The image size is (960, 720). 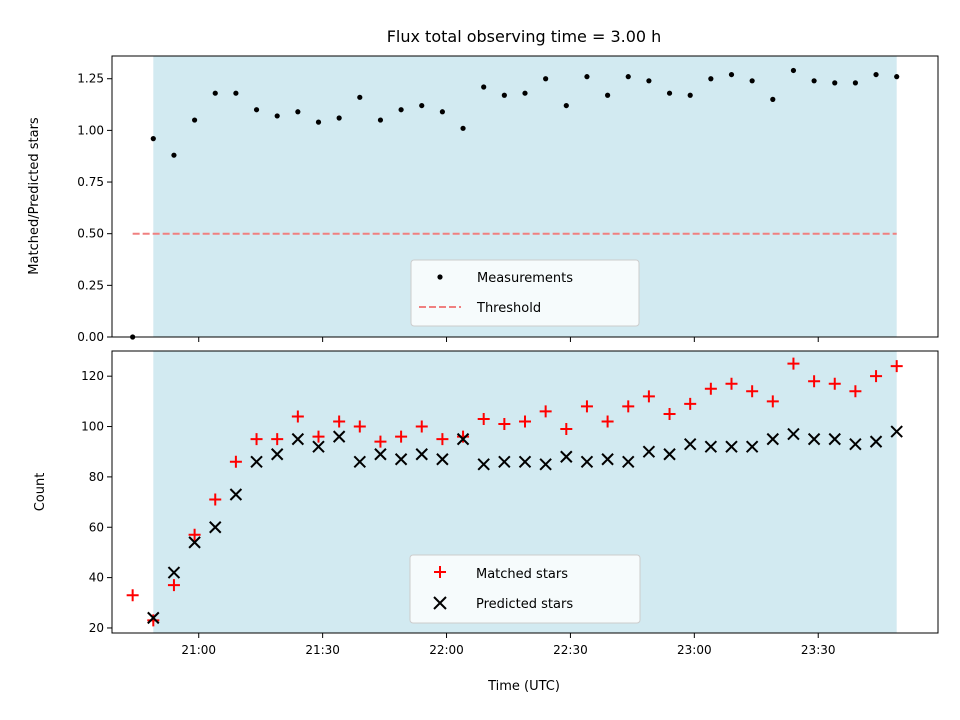 What do you see at coordinates (525, 278) in the screenshot?
I see `measurements-legend-label: Measurements` at bounding box center [525, 278].